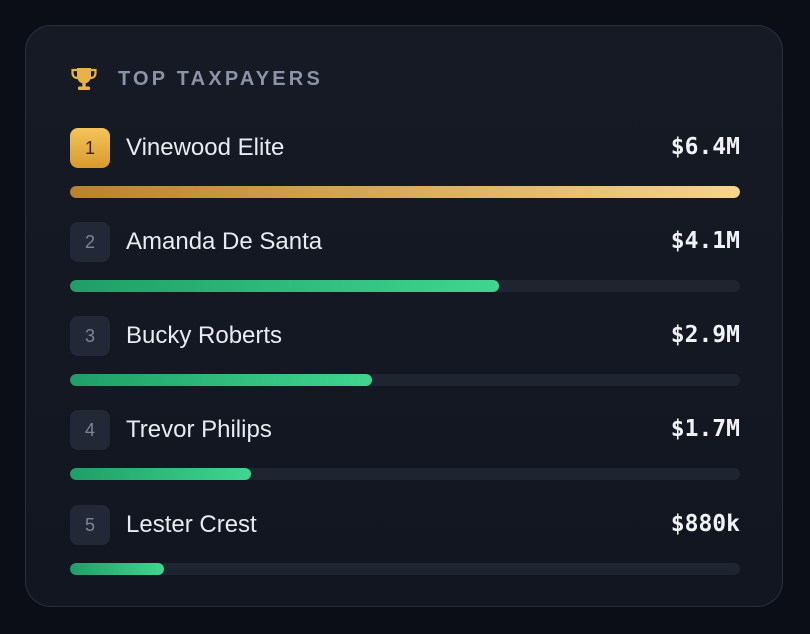 The height and width of the screenshot is (634, 810). Describe the element at coordinates (84, 79) in the screenshot. I see `trophy-icon` at that location.